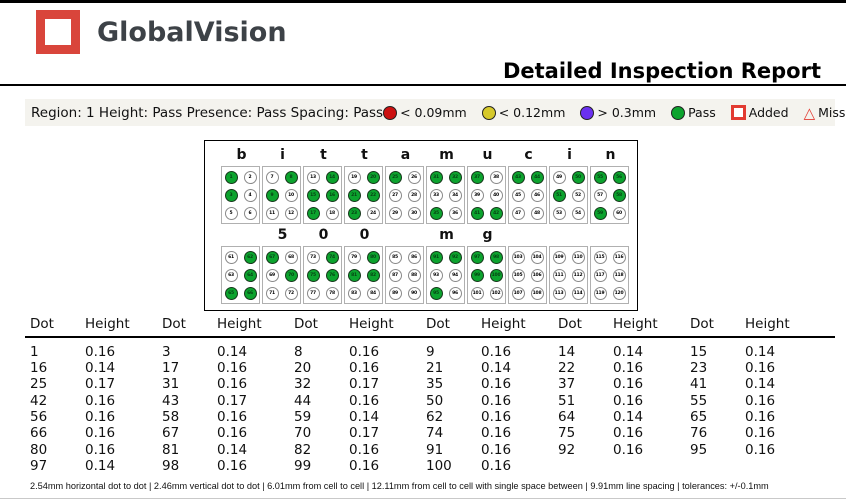  What do you see at coordinates (250, 195) in the screenshot?
I see `braille-dot-empty: 4` at bounding box center [250, 195].